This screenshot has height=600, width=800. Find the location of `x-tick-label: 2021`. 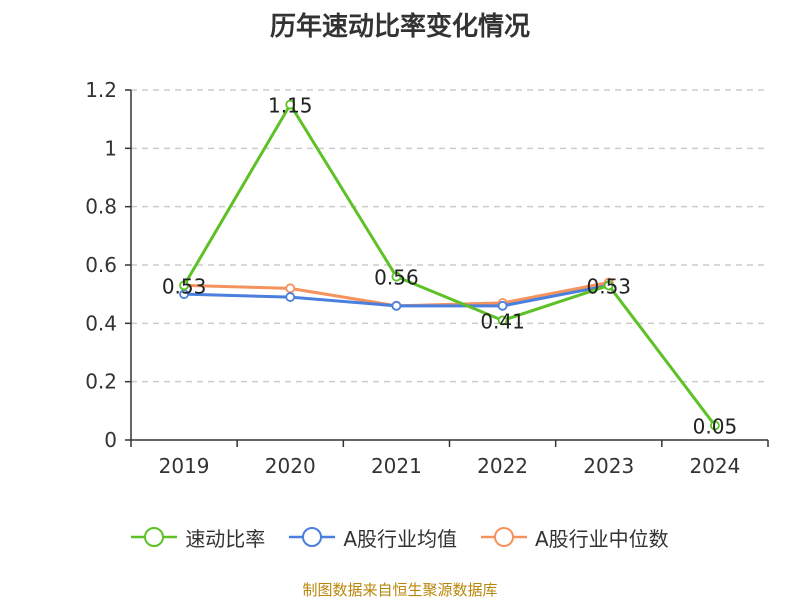

x-tick-label: 2021 is located at coordinates (396, 466).